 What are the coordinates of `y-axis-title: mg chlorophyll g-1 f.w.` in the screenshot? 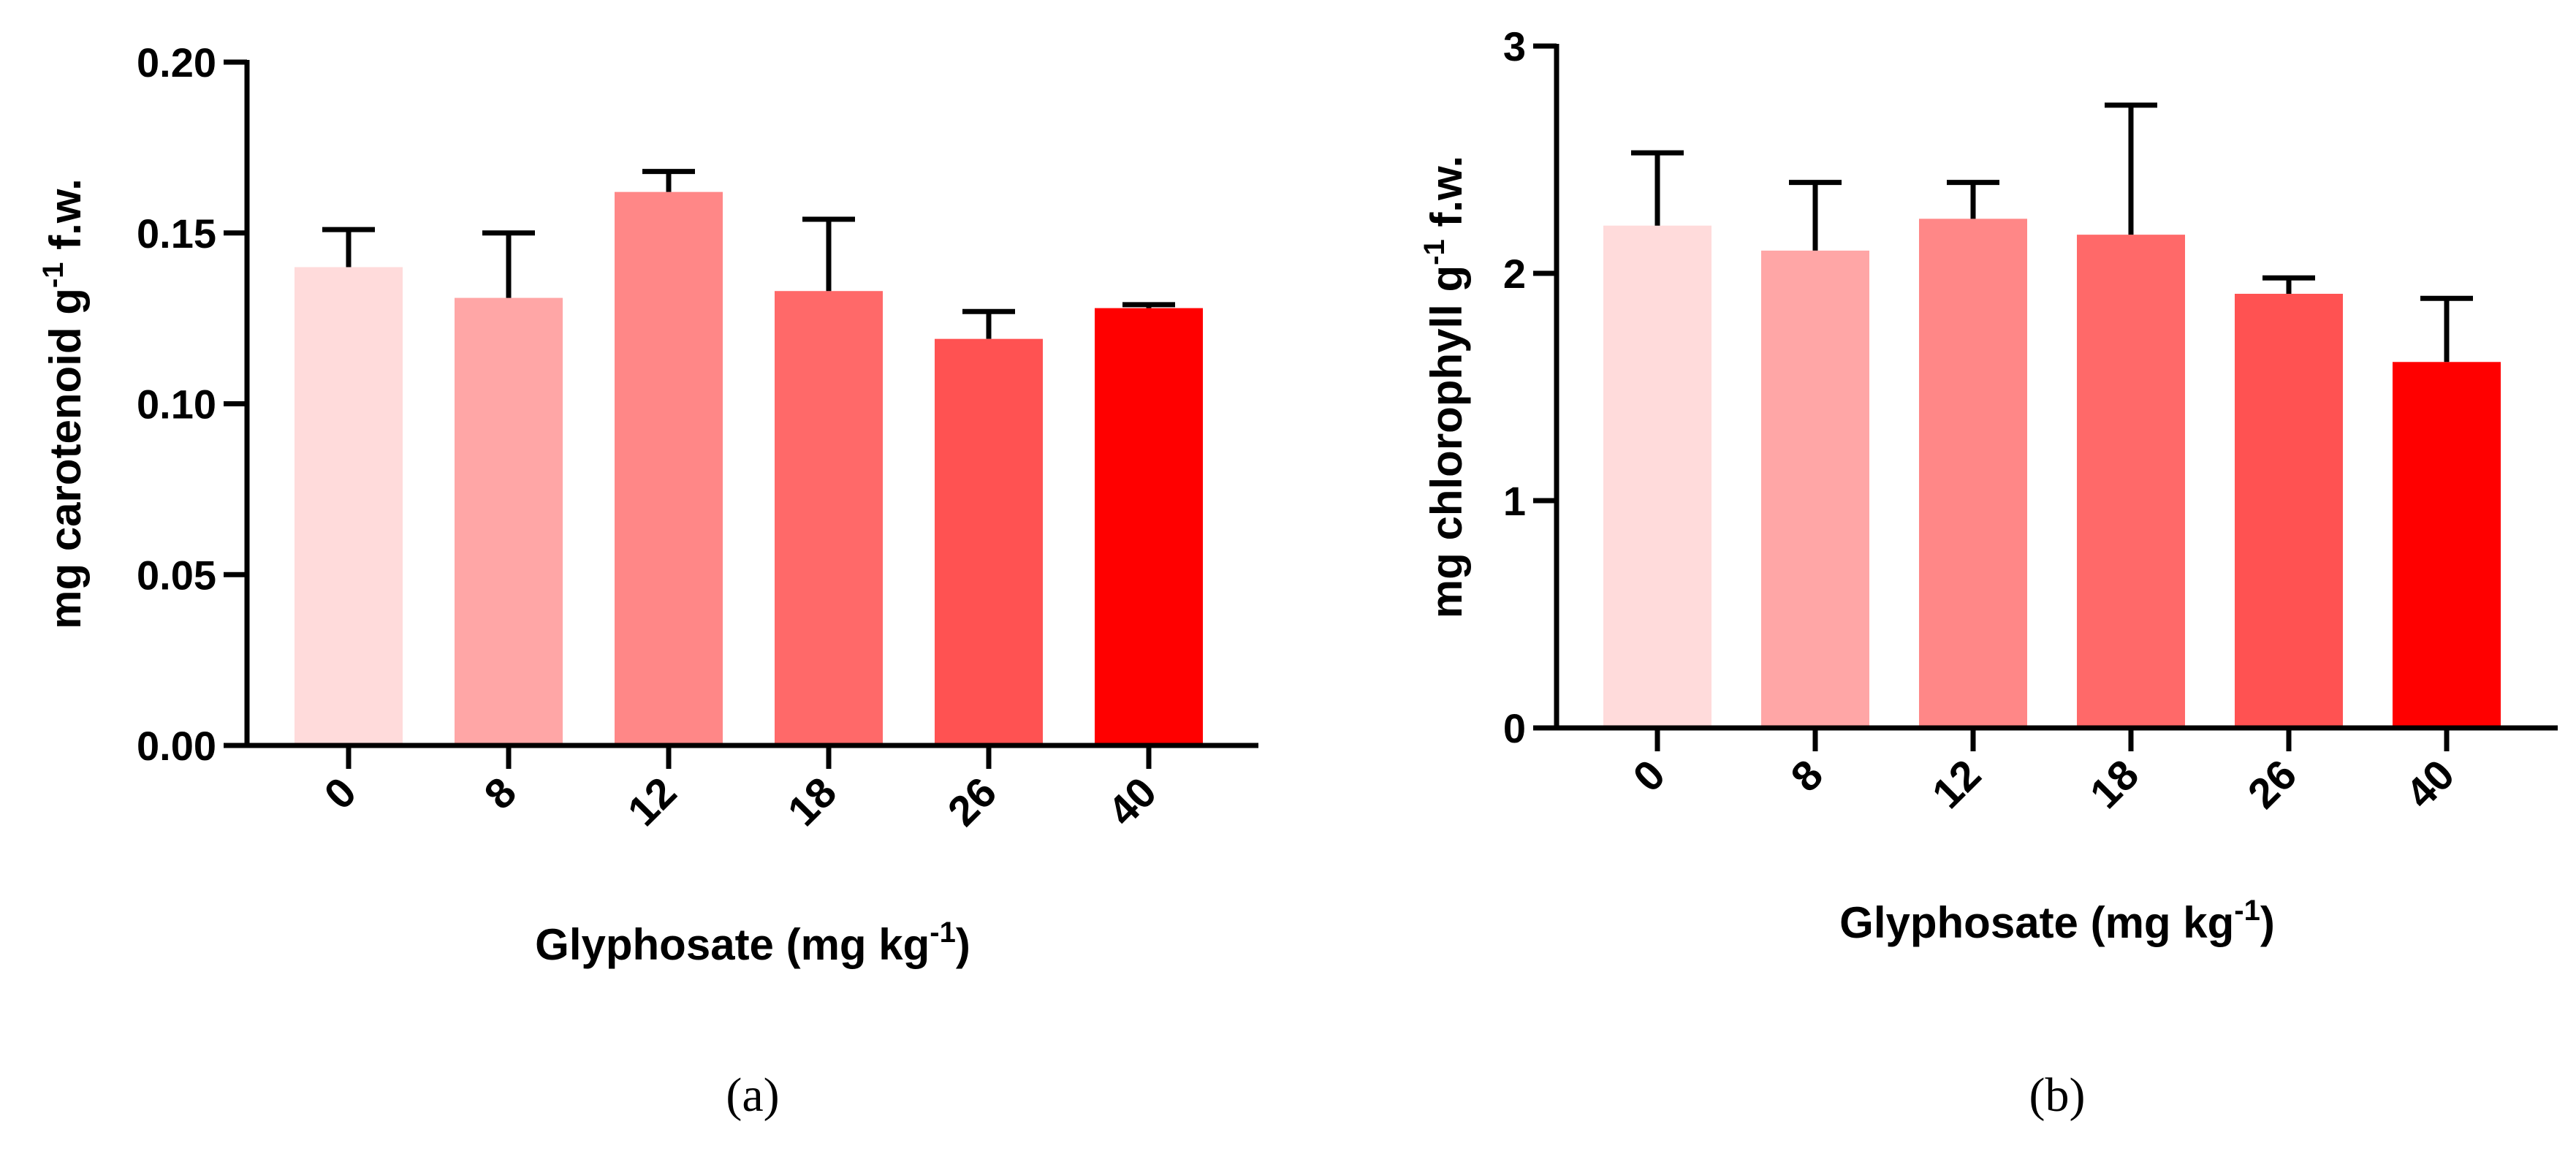 It's located at (1444, 387).